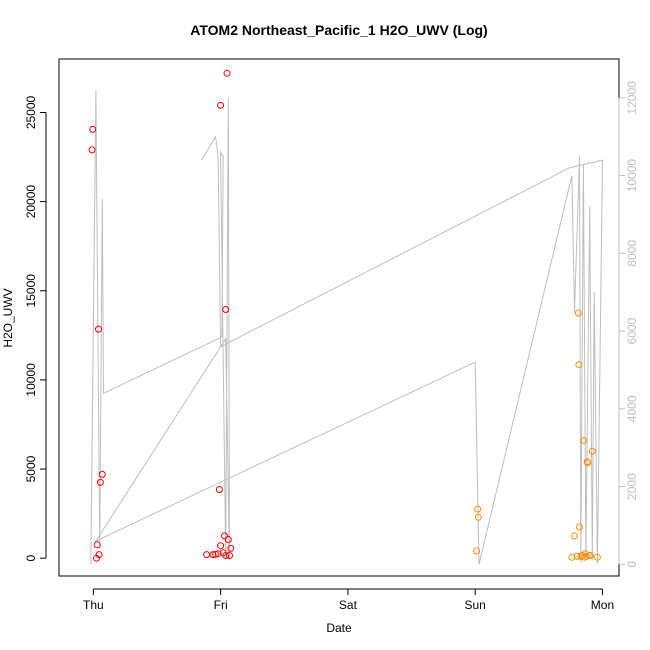 This screenshot has height=650, width=650. I want to click on y-tick-label: 5000, so click(31, 468).